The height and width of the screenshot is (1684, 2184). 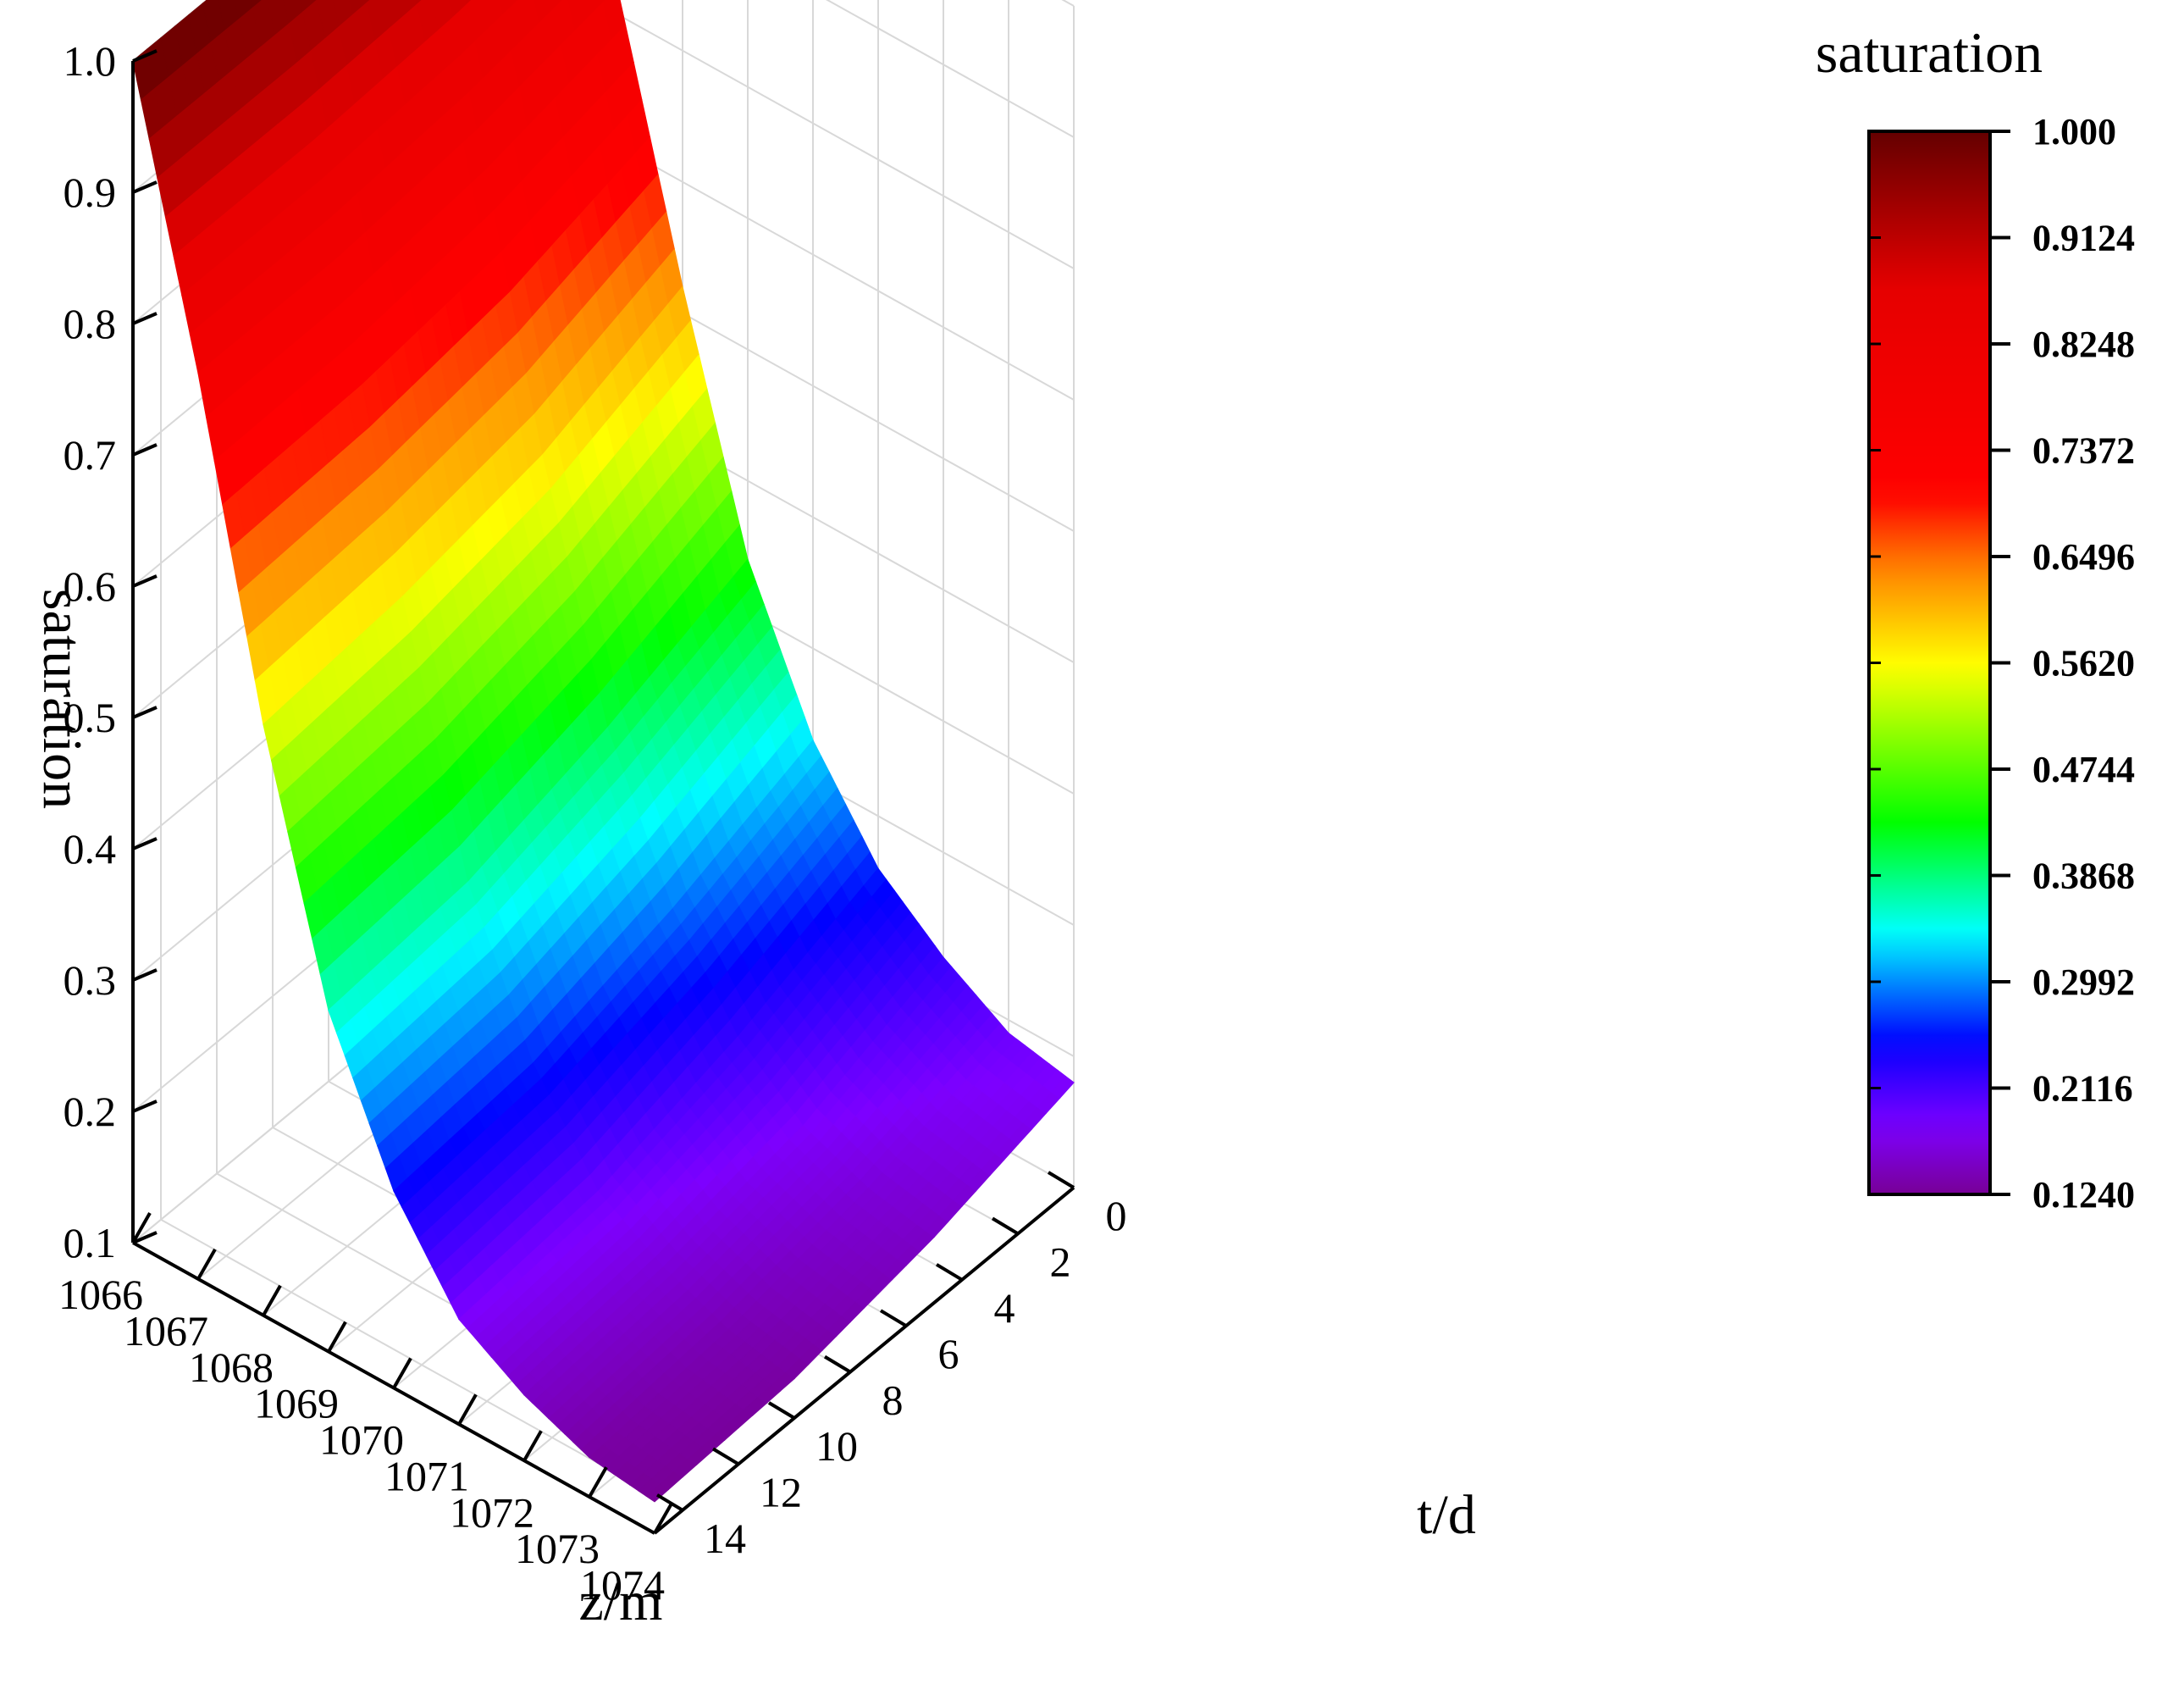 I want to click on y-tick-label: 2, so click(x=1060, y=1261).